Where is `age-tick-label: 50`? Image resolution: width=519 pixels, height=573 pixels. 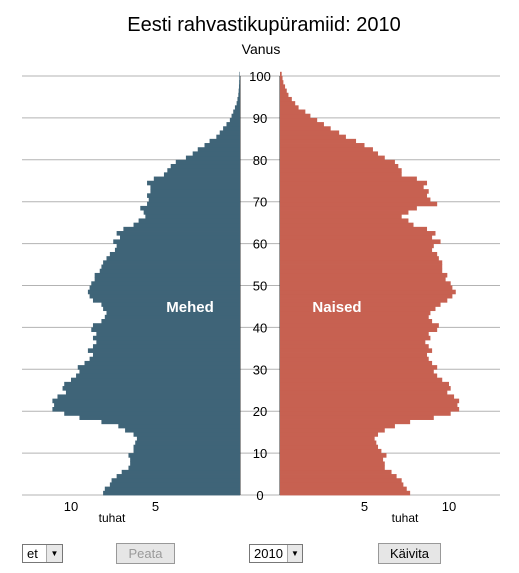
age-tick-label: 50 is located at coordinates (260, 286).